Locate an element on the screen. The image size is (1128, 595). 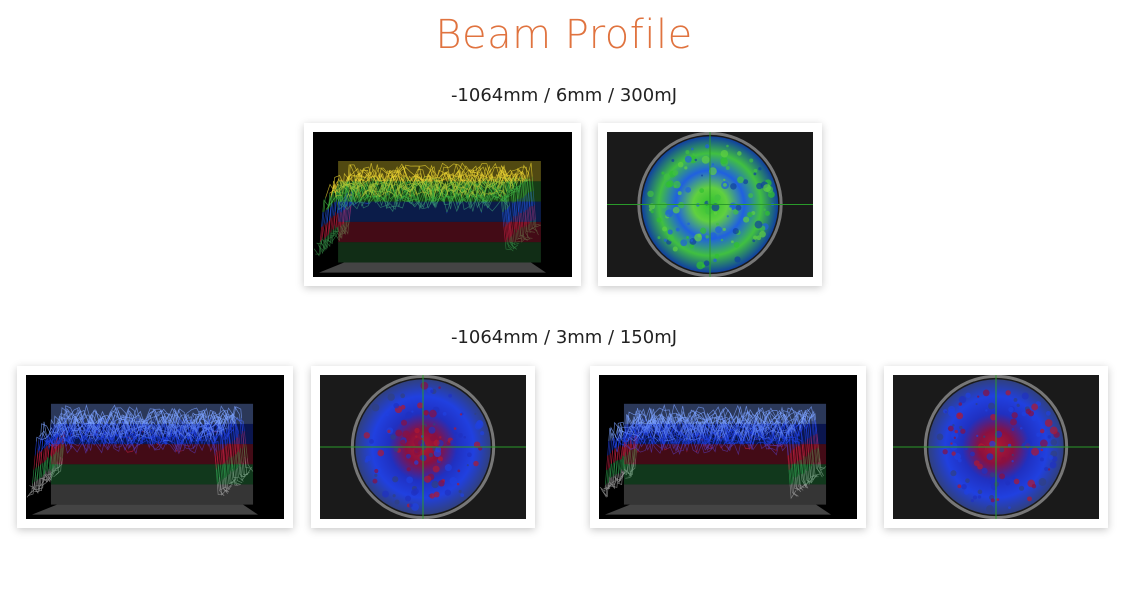
section-title: Beam Profile is located at coordinates (564, 35).